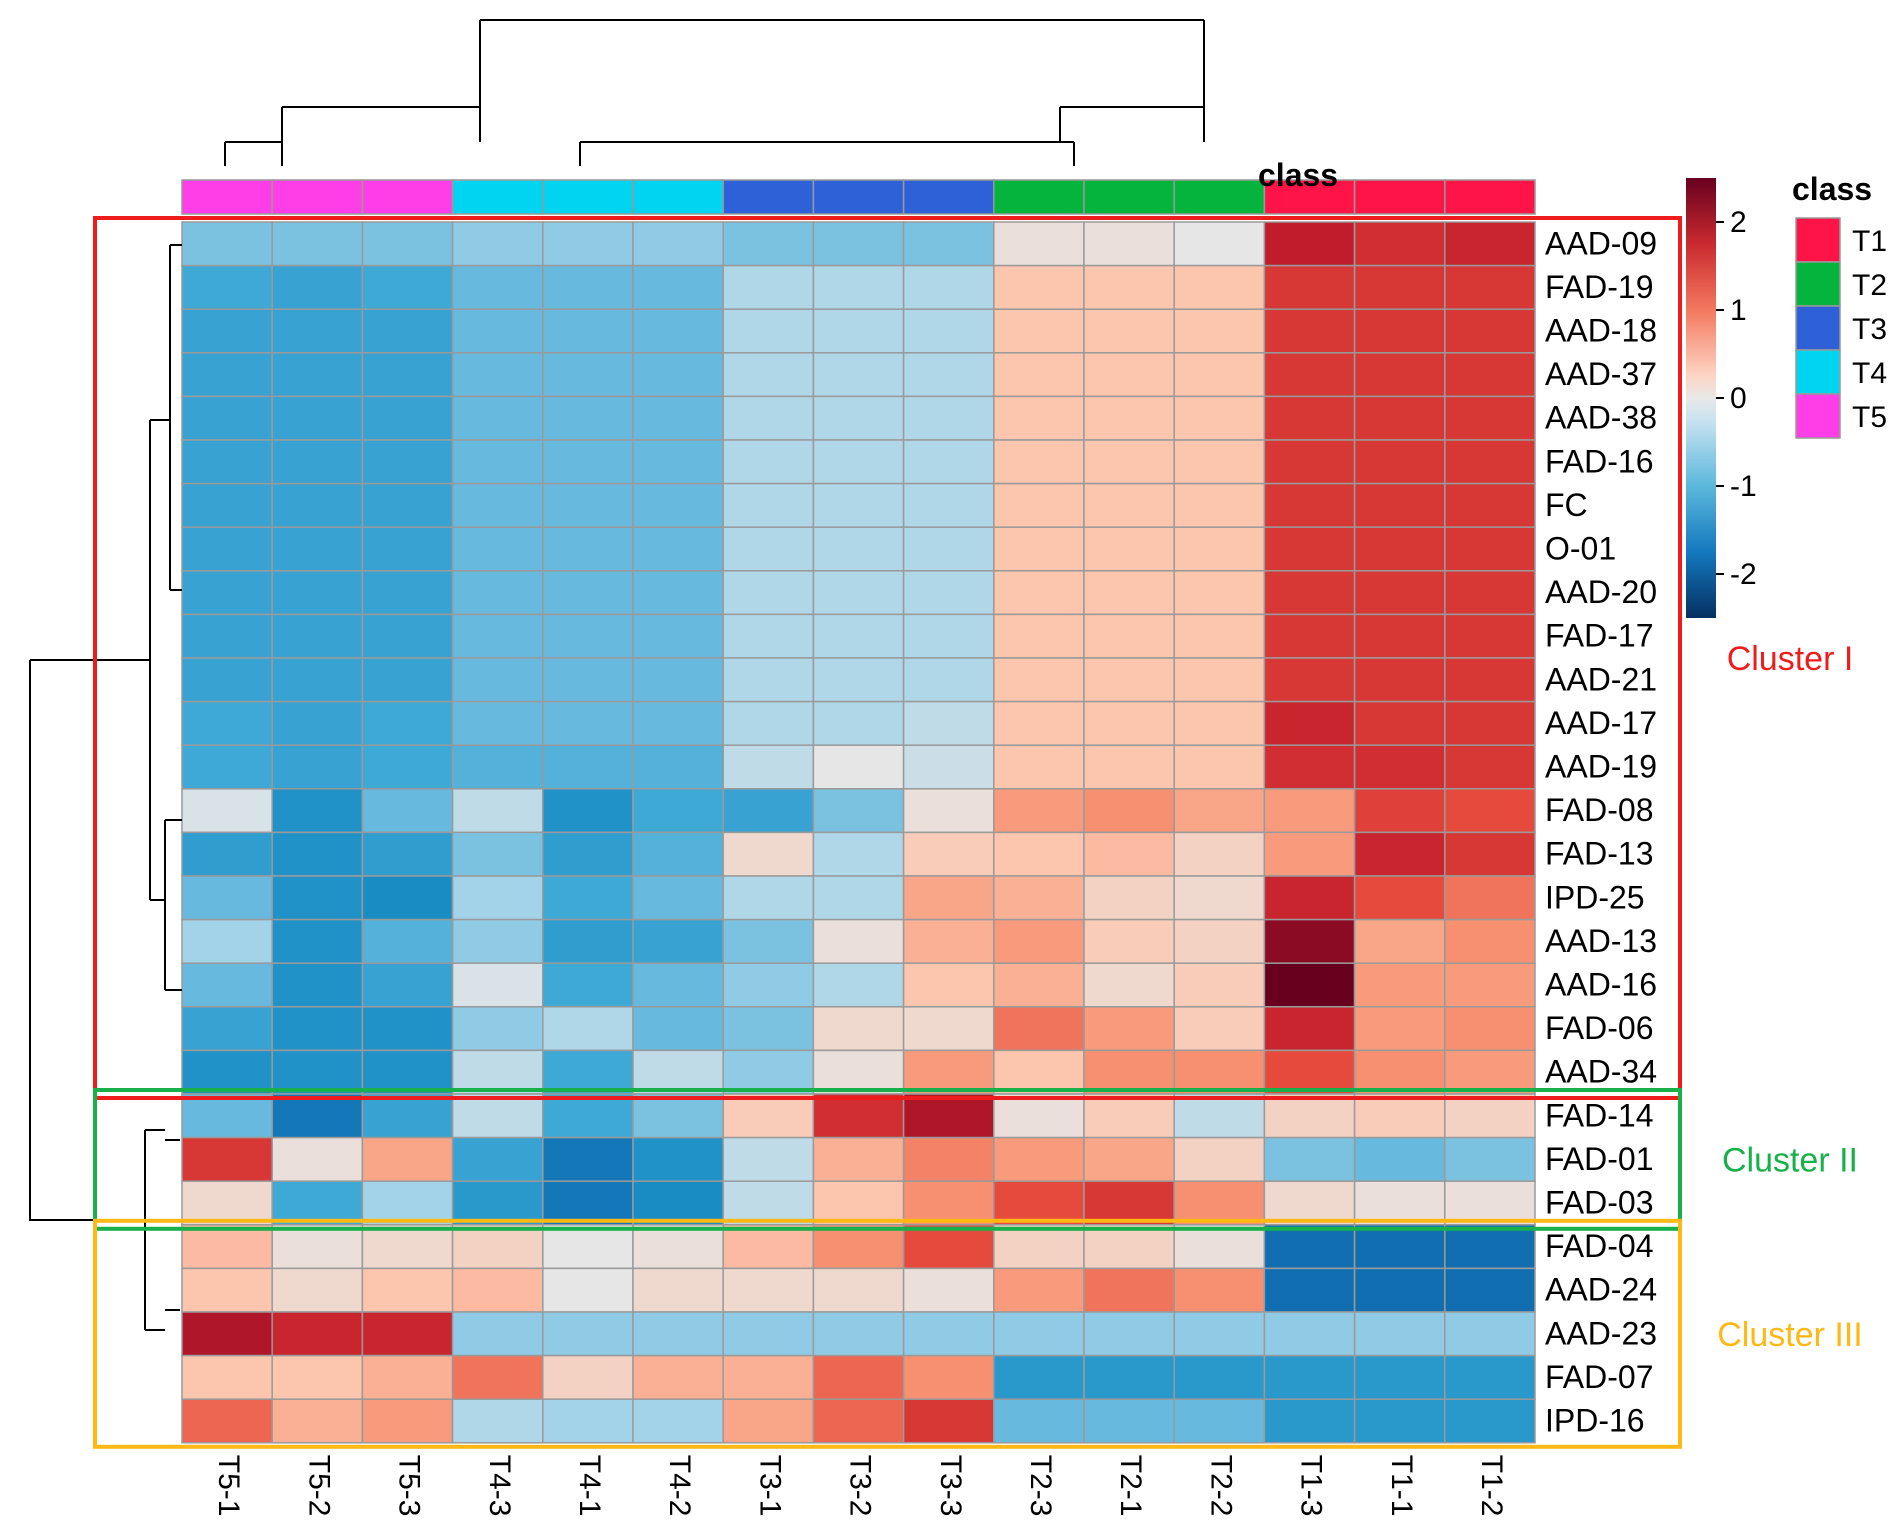 This screenshot has height=1536, width=1898. What do you see at coordinates (714, 92) in the screenshot?
I see `column-dendrogram` at bounding box center [714, 92].